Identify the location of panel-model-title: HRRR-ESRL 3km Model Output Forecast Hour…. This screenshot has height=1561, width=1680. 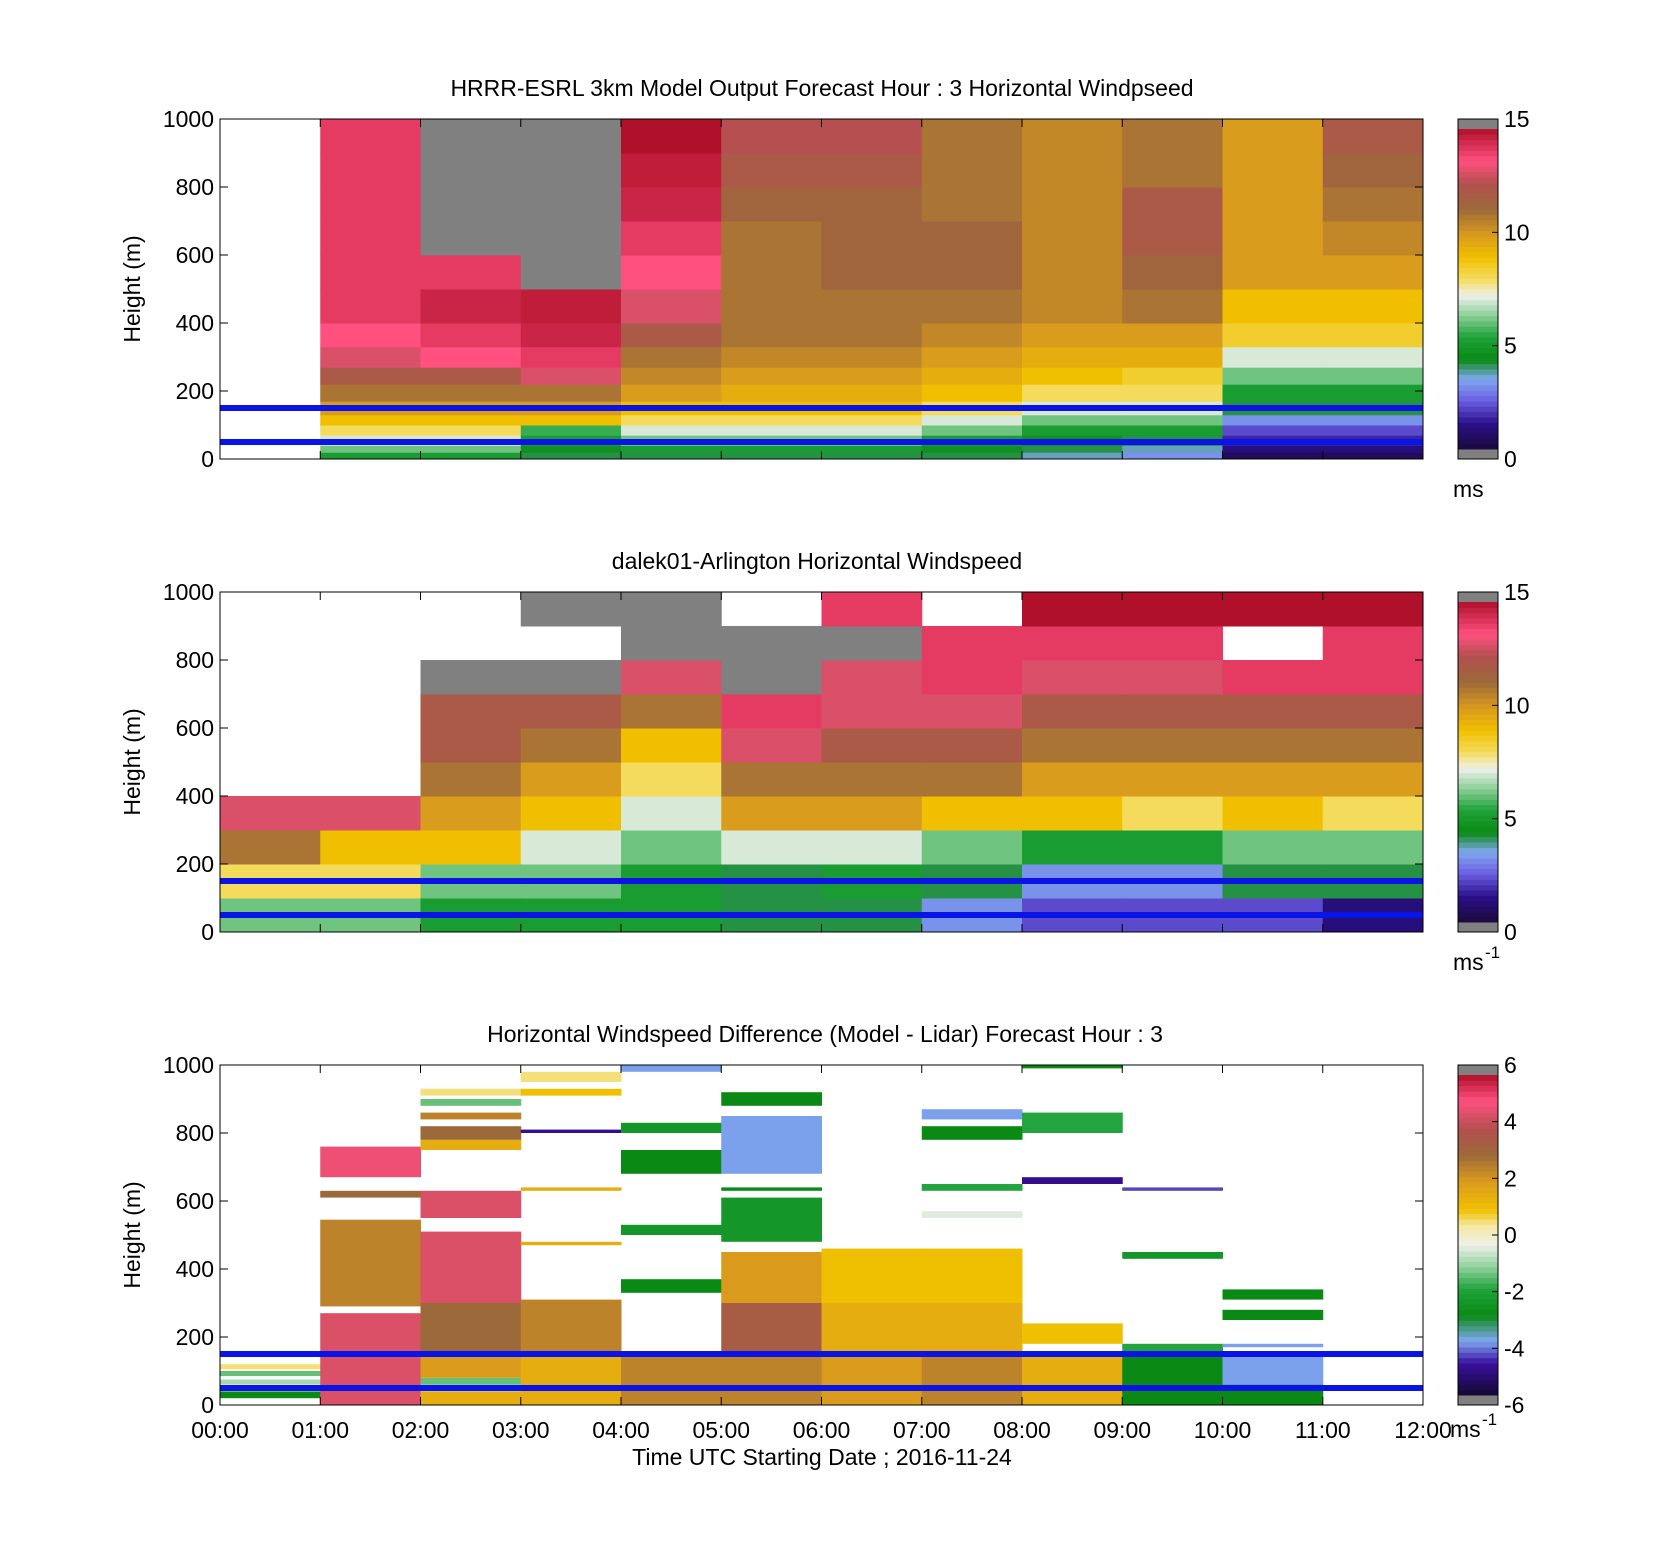
(821, 88).